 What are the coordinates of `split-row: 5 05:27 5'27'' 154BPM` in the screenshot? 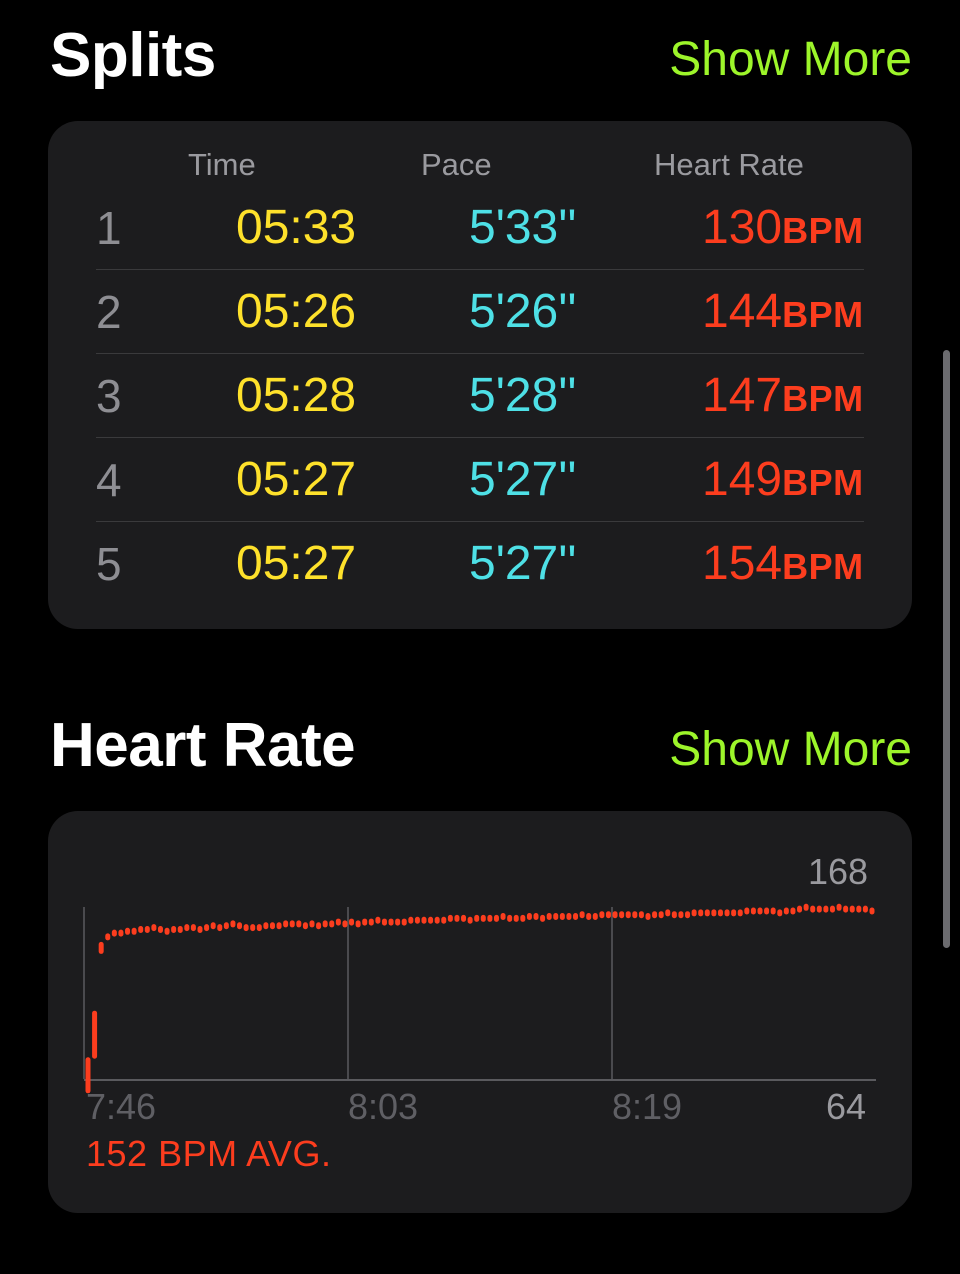 It's located at (480, 564).